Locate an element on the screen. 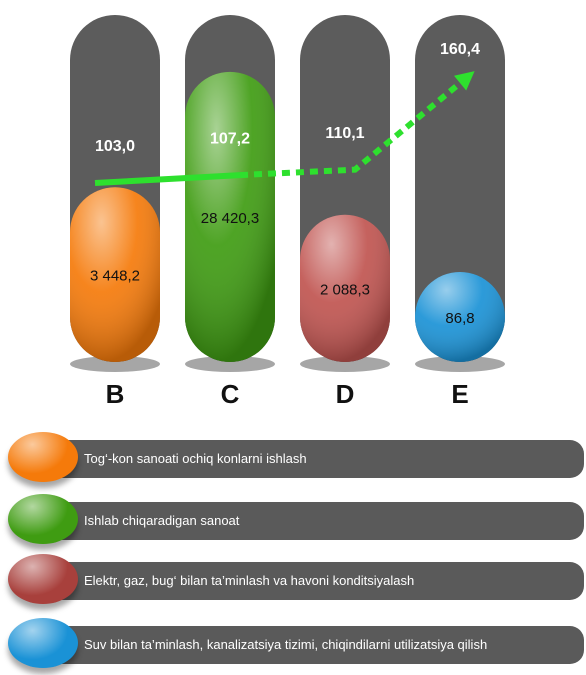 The width and height of the screenshot is (586, 675). arrow-head is located at coordinates (464, 81).